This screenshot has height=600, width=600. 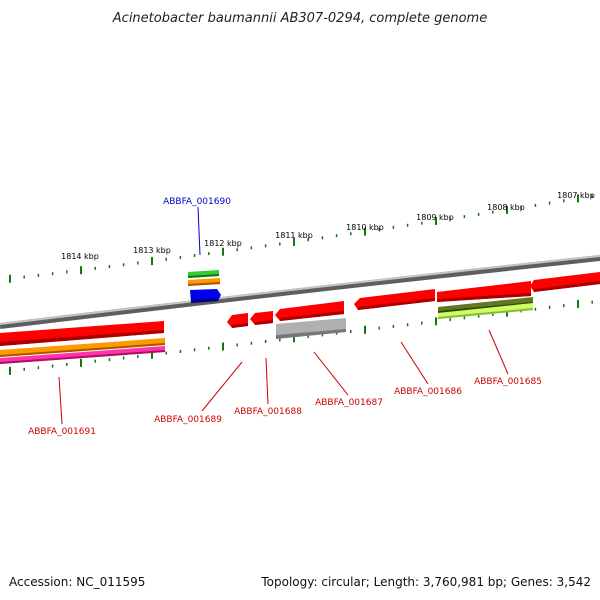 I want to click on tick-label: 1808 kbp, so click(x=506, y=207).